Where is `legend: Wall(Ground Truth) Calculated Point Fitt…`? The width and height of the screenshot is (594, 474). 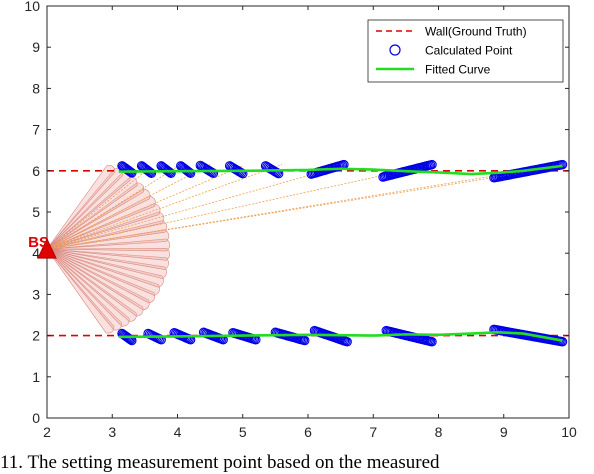 legend: Wall(Ground Truth) Calculated Point Fitt… is located at coordinates (465, 51).